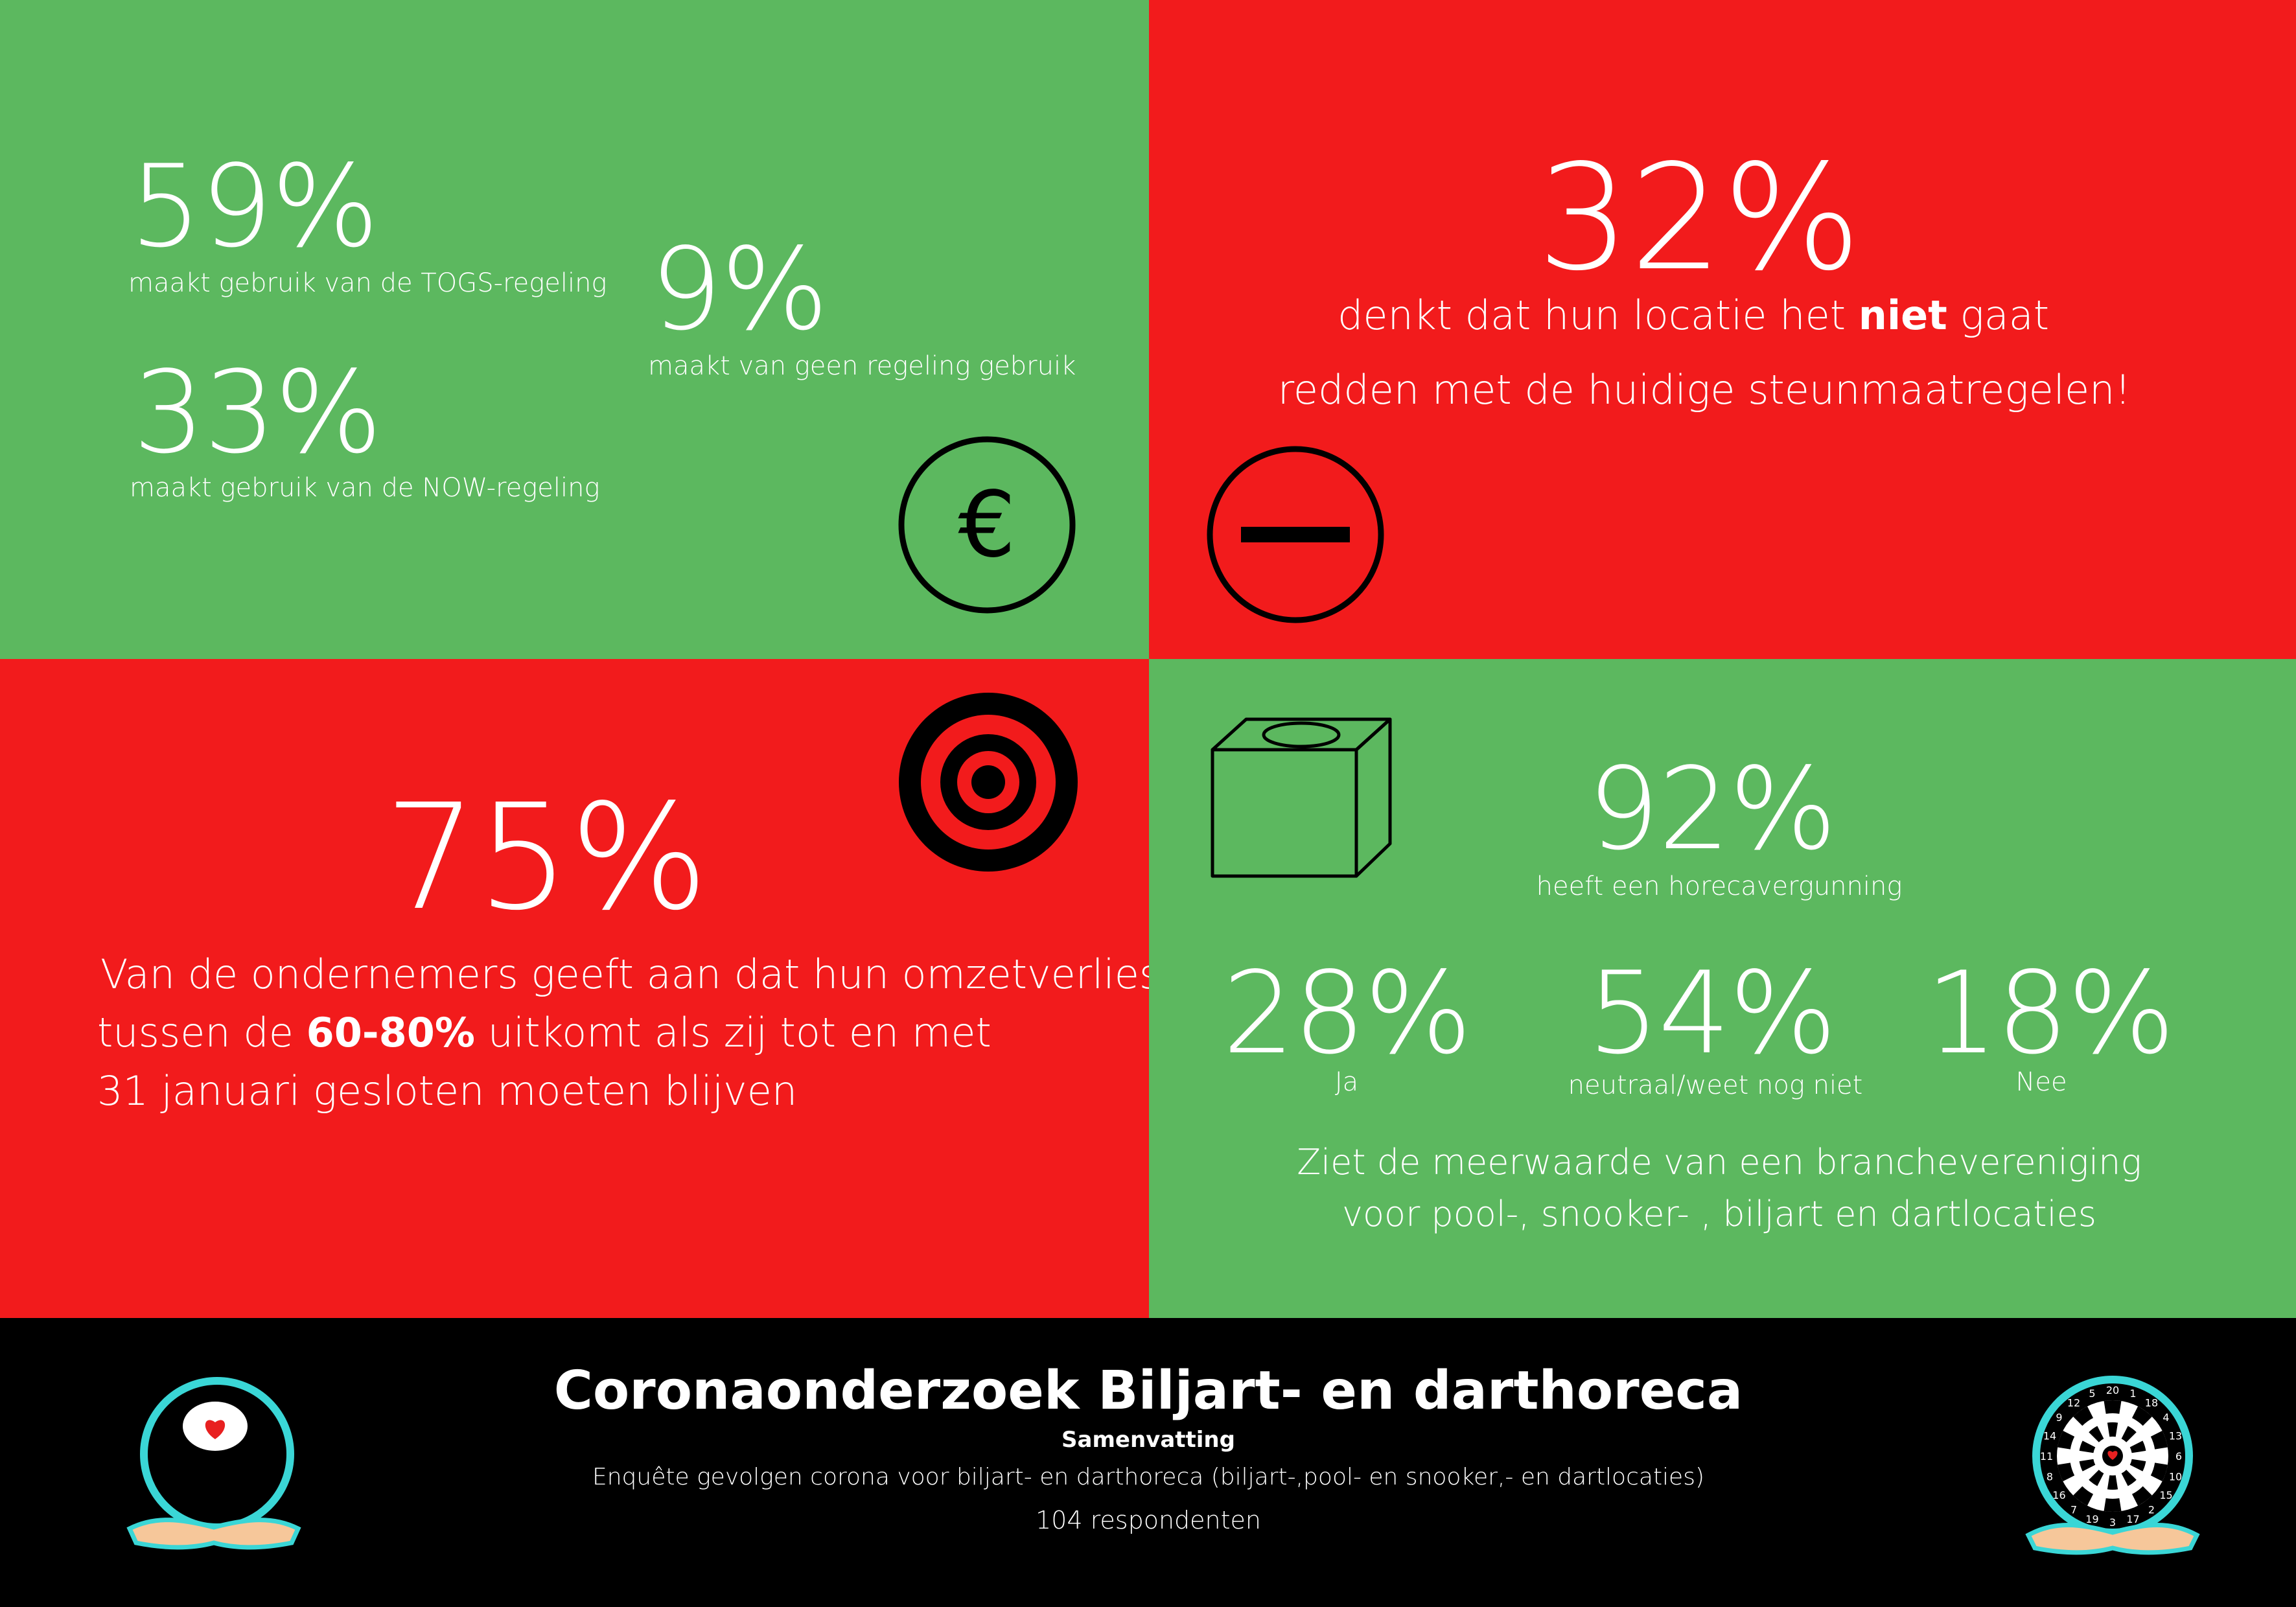 The image size is (2296, 1607). What do you see at coordinates (257, 413) in the screenshot?
I see `now-percentage: 33%` at bounding box center [257, 413].